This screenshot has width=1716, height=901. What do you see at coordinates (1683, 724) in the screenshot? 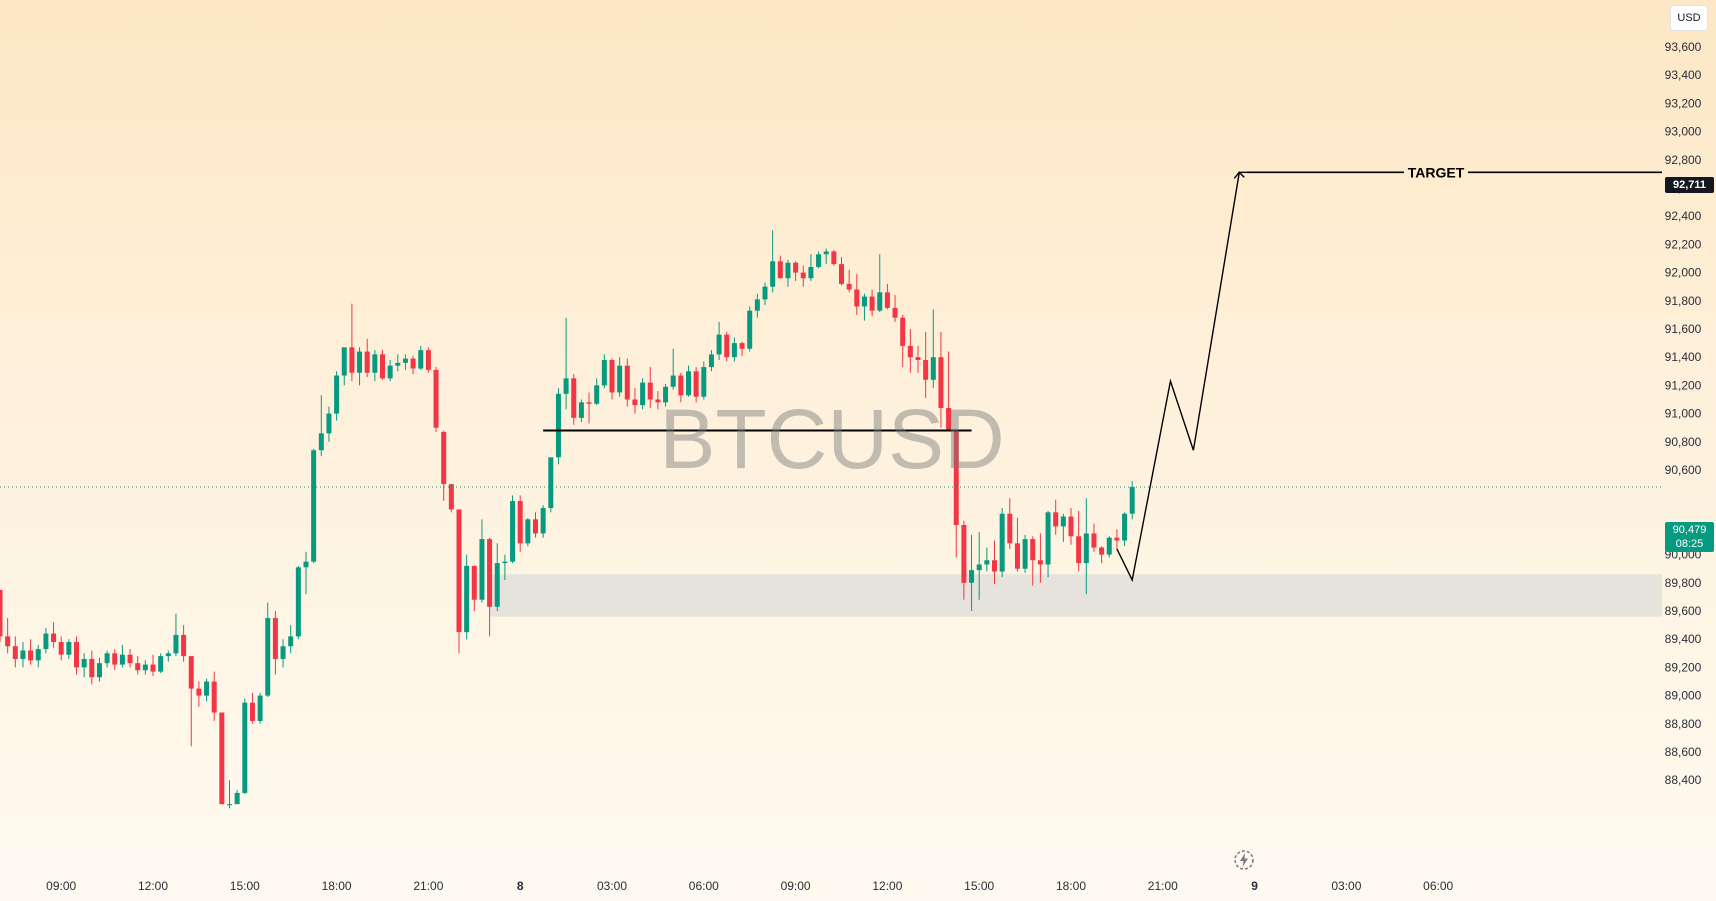
I see `y-axis-tick-label: 88,800` at bounding box center [1683, 724].